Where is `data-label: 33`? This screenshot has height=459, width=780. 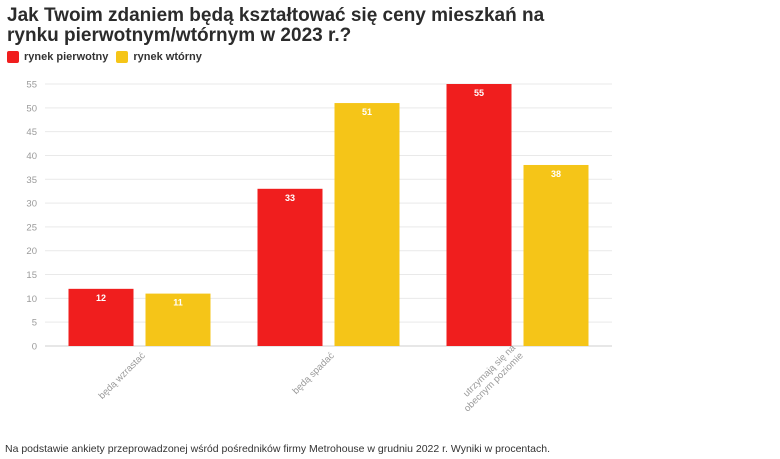 data-label: 33 is located at coordinates (290, 198).